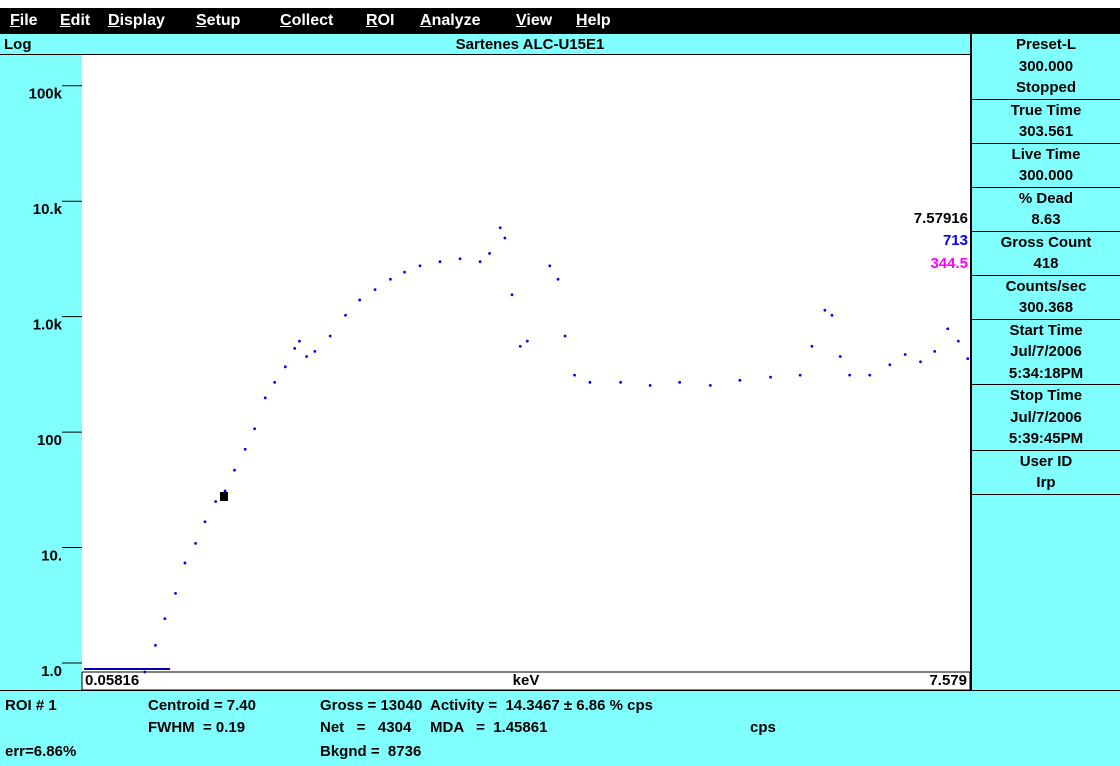 The width and height of the screenshot is (1120, 766). Describe the element at coordinates (46, 94) in the screenshot. I see `y-tick-label: 100k` at that location.